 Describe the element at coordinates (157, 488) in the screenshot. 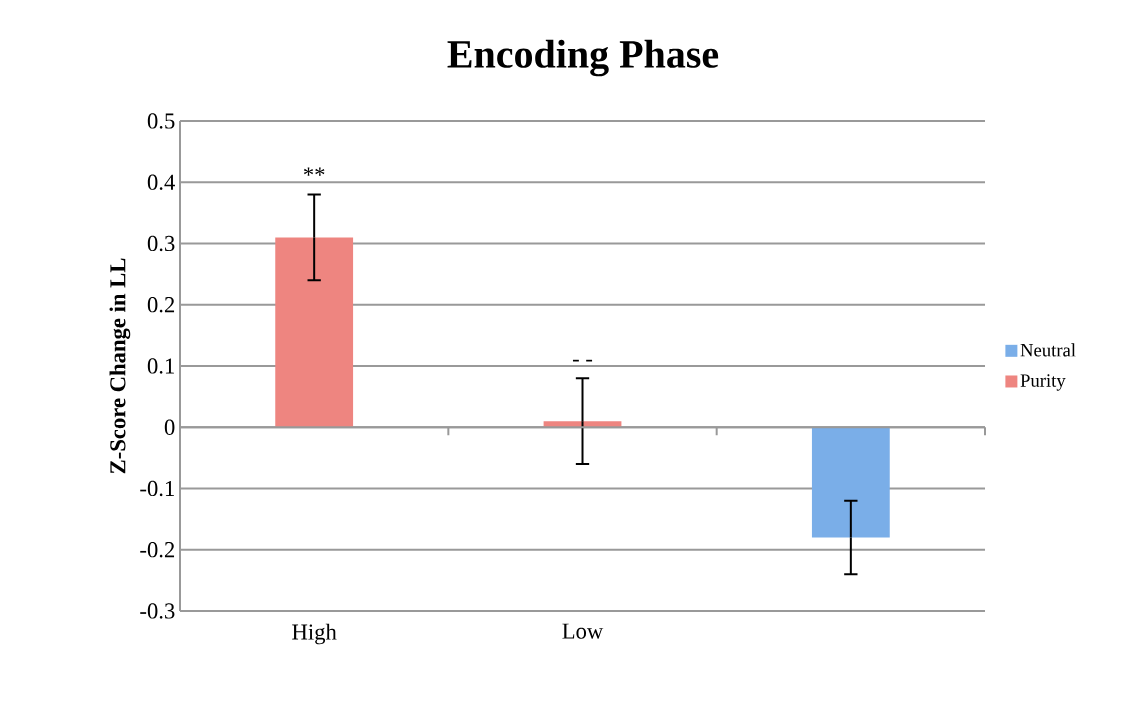

I see `y-tick-label: -0.1` at that location.